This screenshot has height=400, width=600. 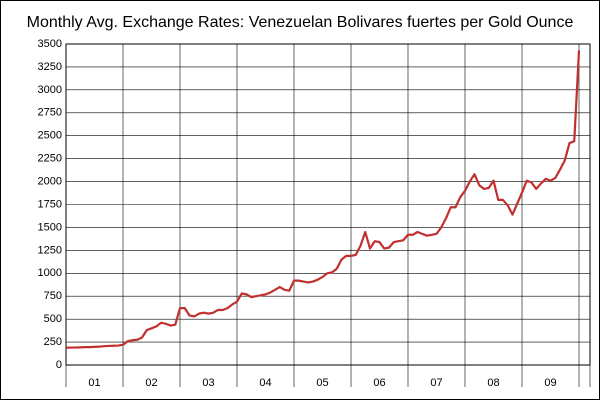 I want to click on x-tick-label: 03, so click(x=208, y=383).